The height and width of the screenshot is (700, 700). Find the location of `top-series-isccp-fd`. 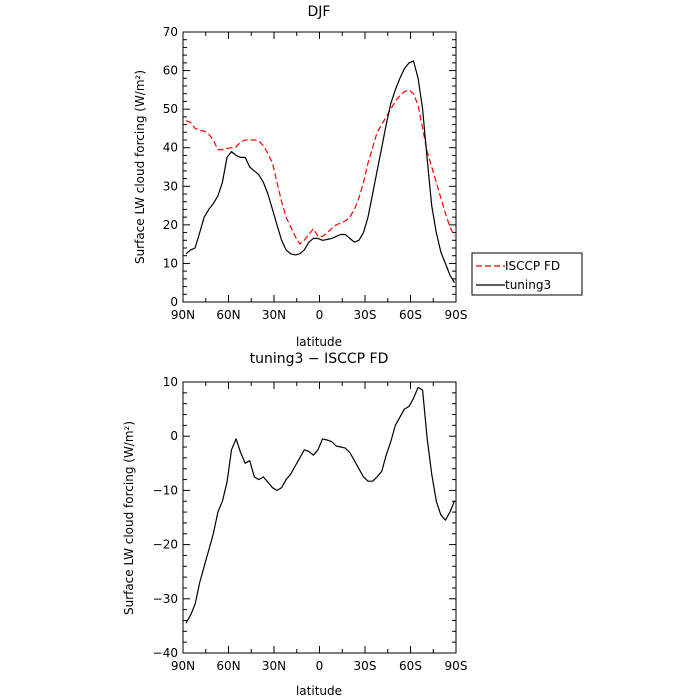

top-series-isccp-fd is located at coordinates (320, 167).